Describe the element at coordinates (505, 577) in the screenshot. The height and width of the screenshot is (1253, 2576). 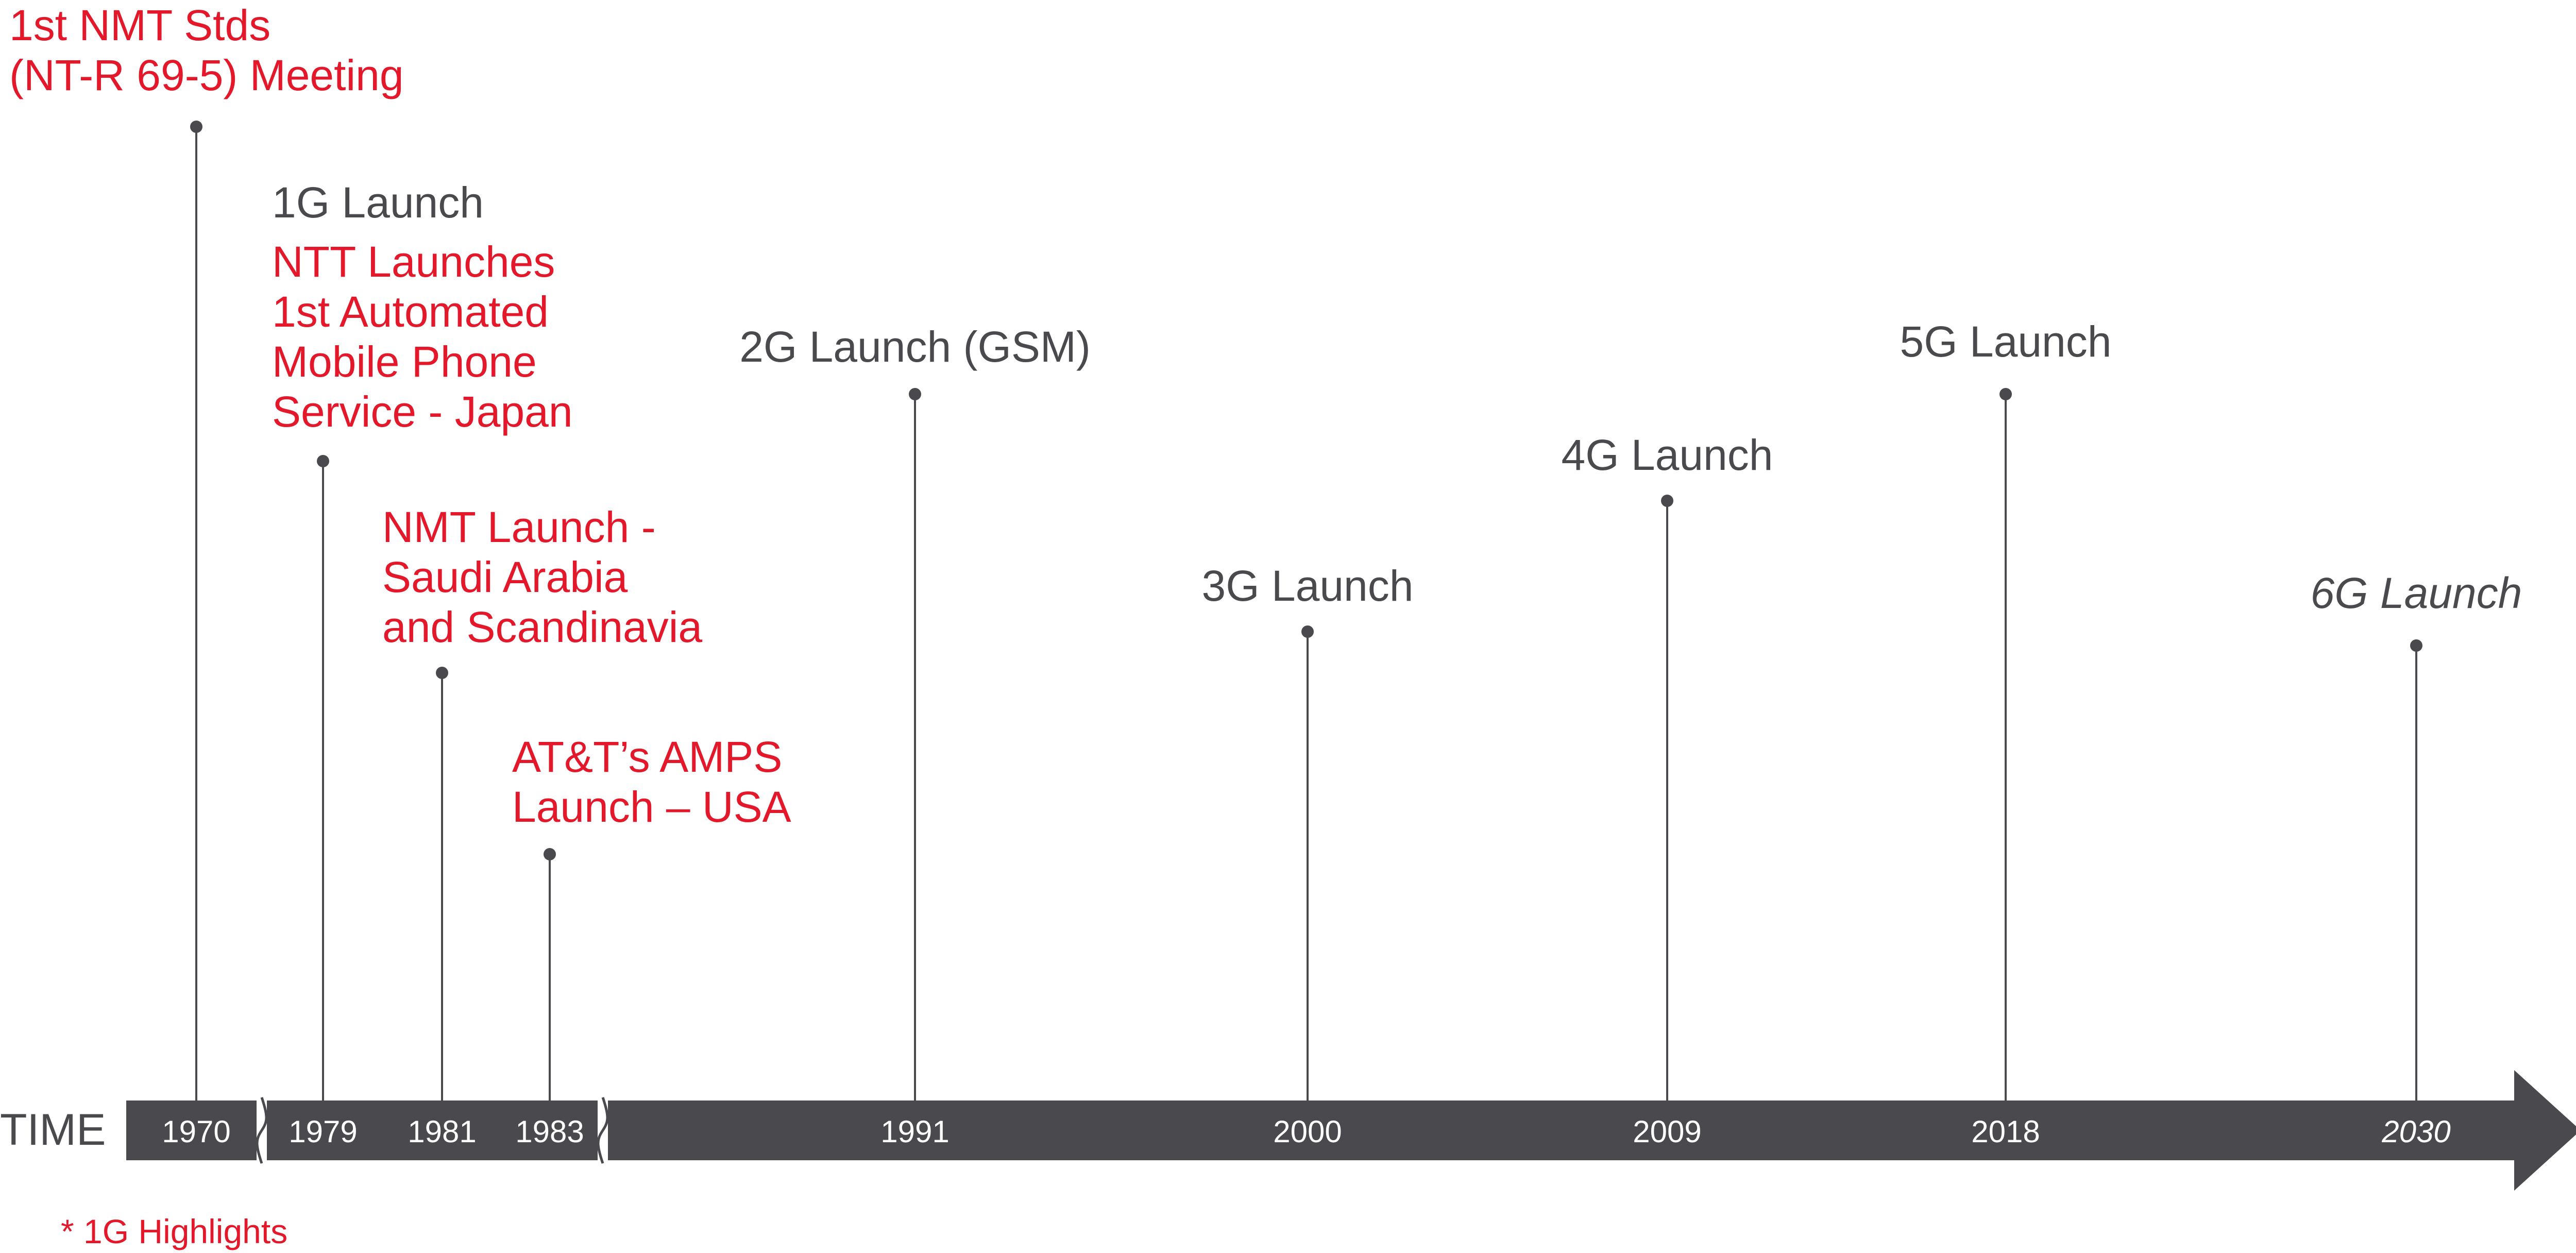
I see `event-label-line: Saudi Arabia` at that location.